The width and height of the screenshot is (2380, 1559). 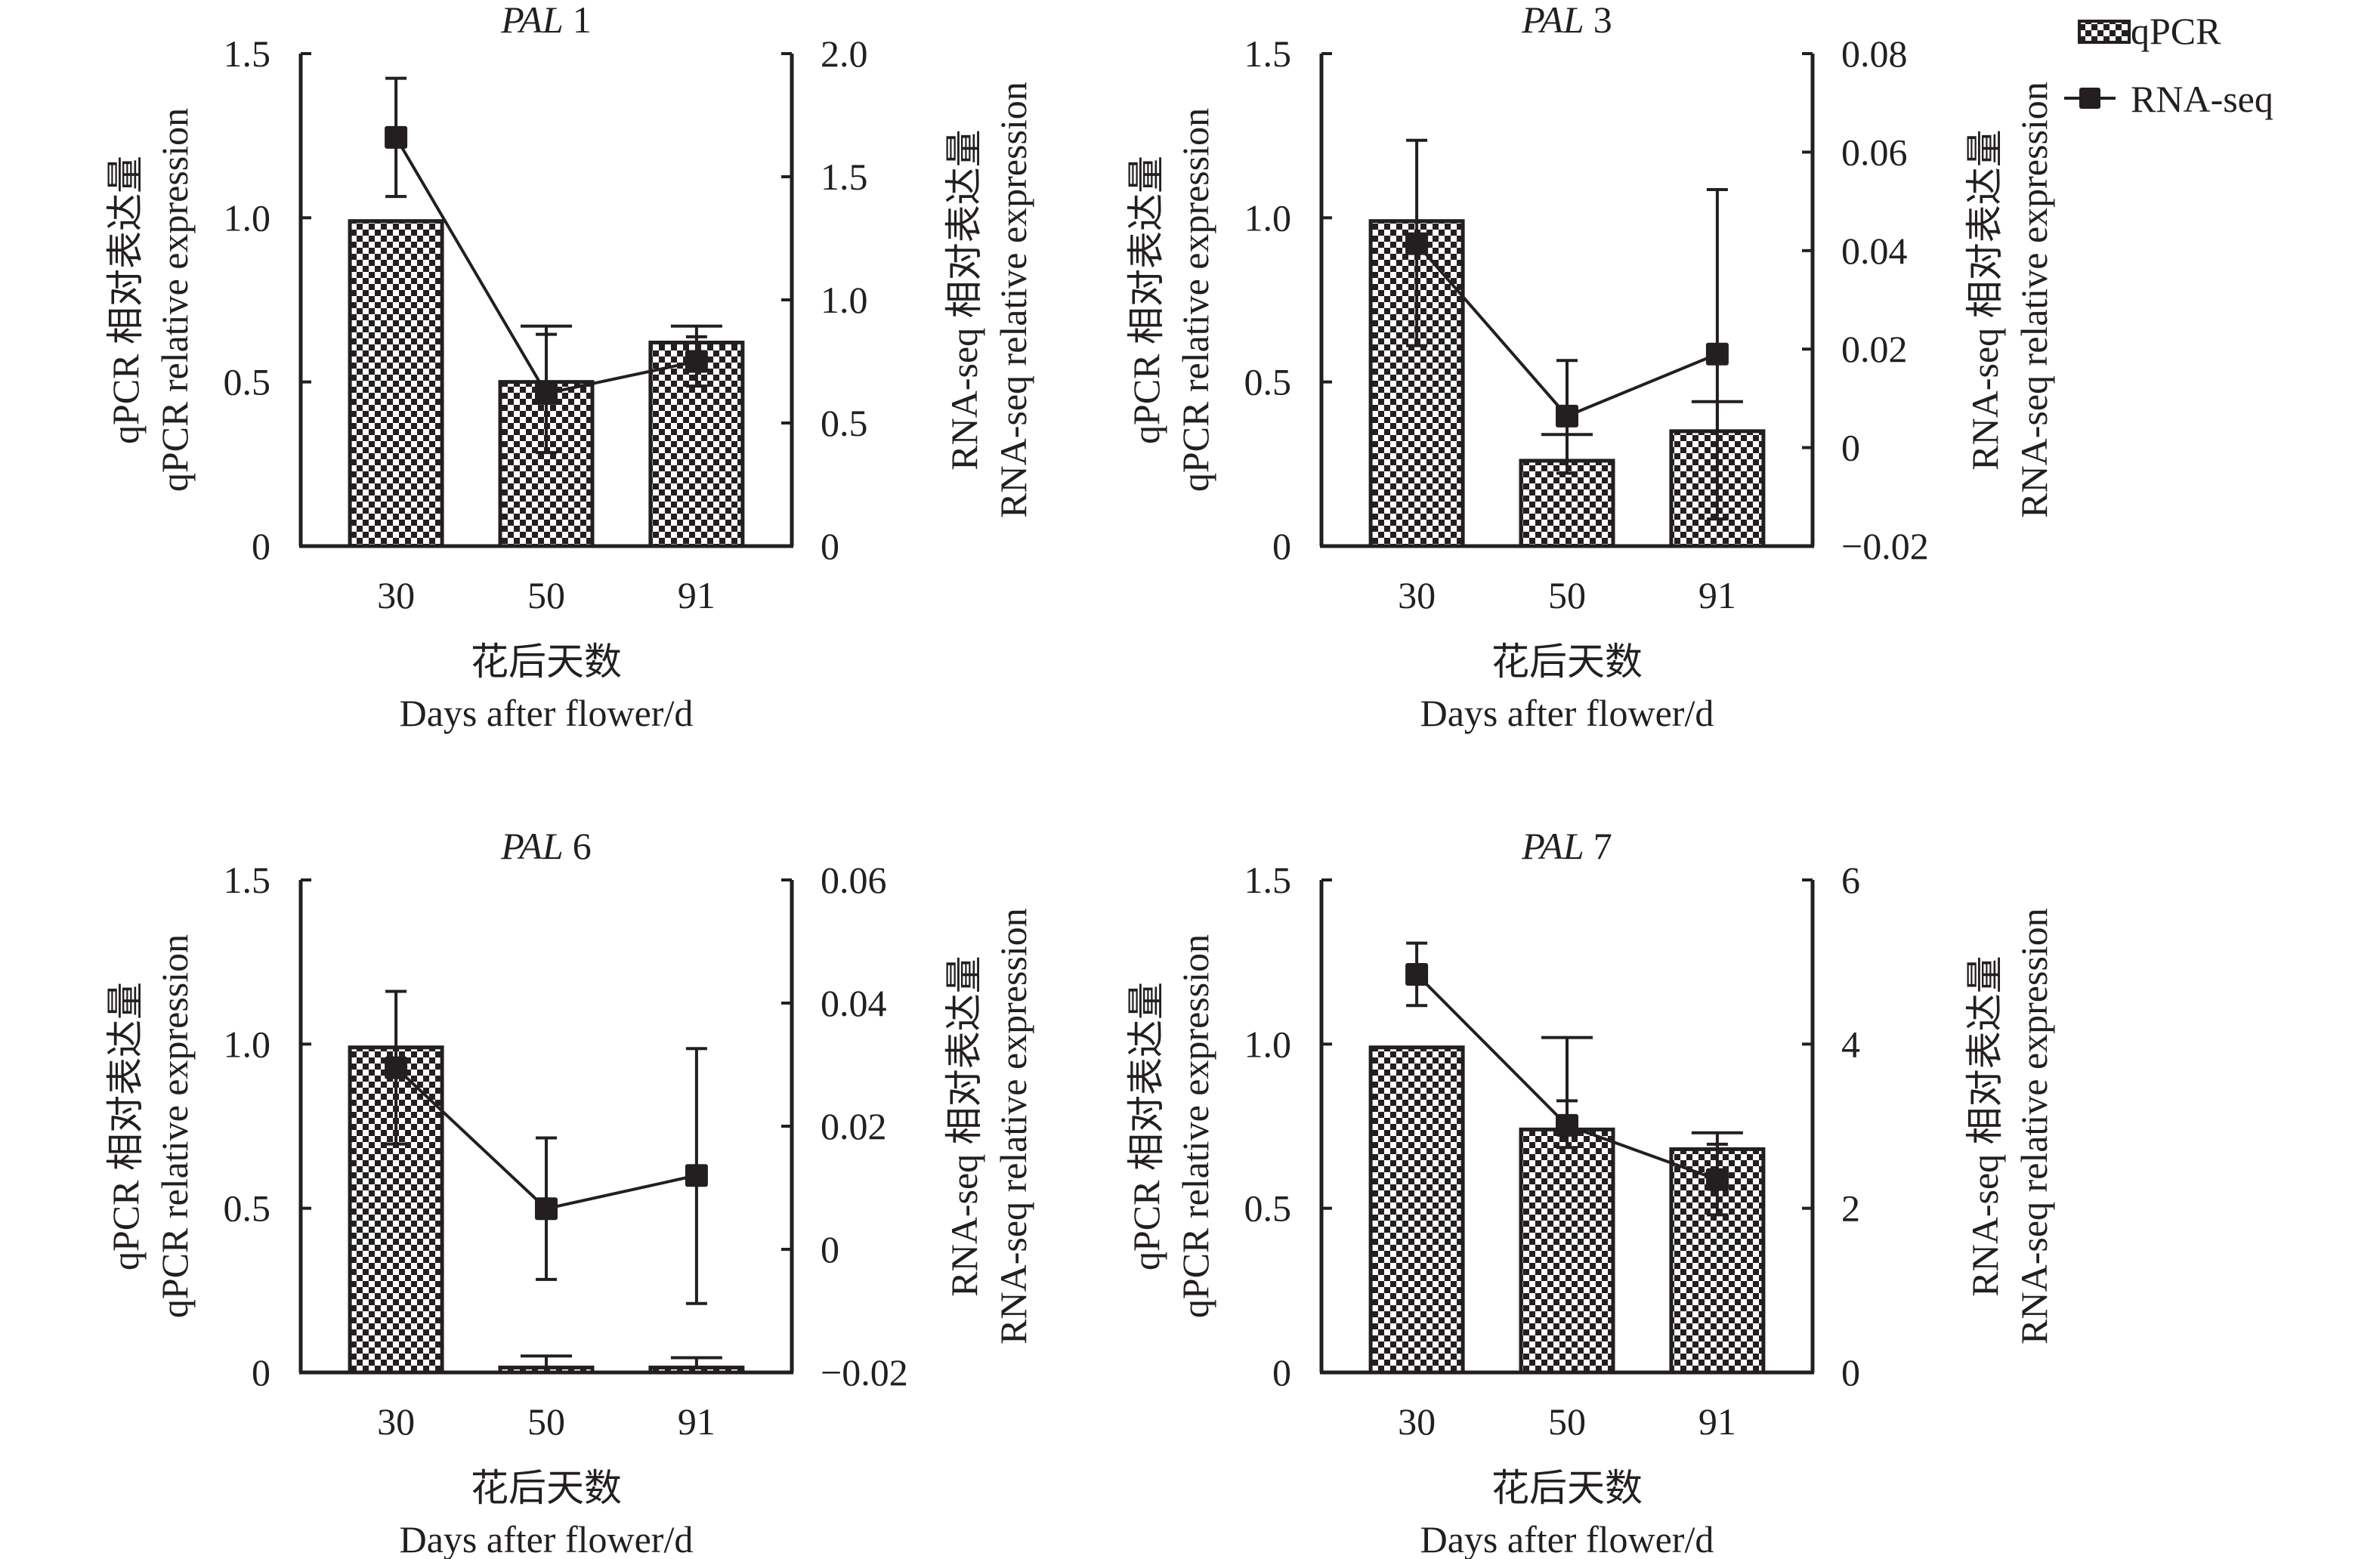 I want to click on legend-qpcr-swatch-icon, so click(x=2104, y=32).